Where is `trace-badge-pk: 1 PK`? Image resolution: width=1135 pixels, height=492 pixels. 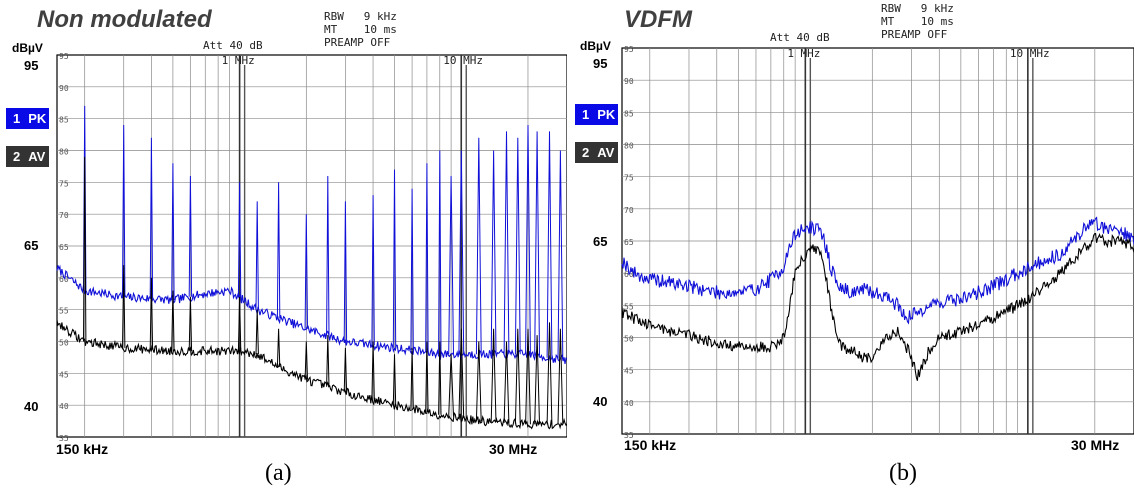 trace-badge-pk: 1 PK is located at coordinates (27, 118).